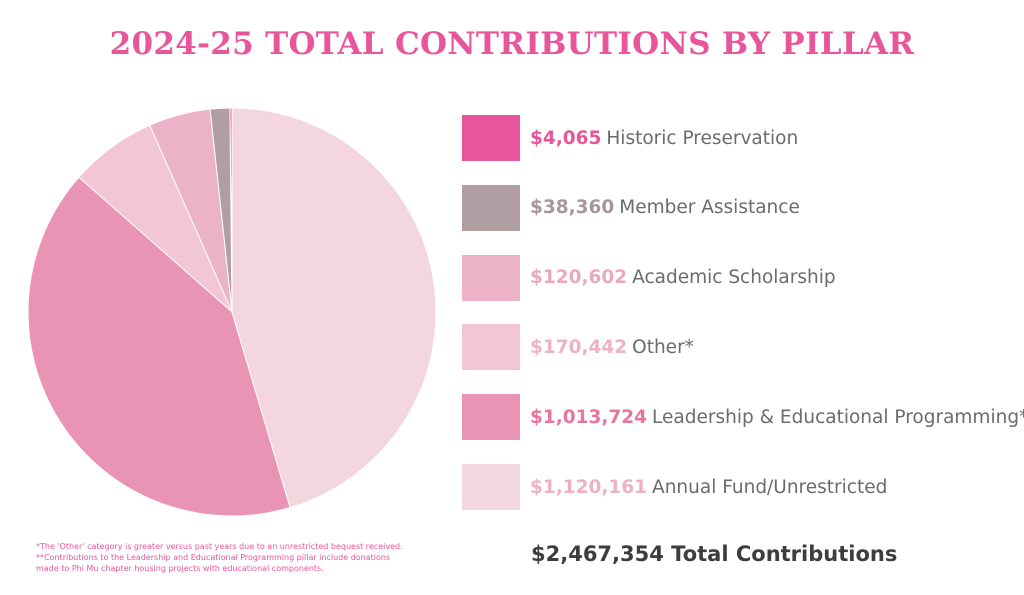 The height and width of the screenshot is (595, 1024). Describe the element at coordinates (702, 138) in the screenshot. I see `legend-label: Historic Preservation` at that location.